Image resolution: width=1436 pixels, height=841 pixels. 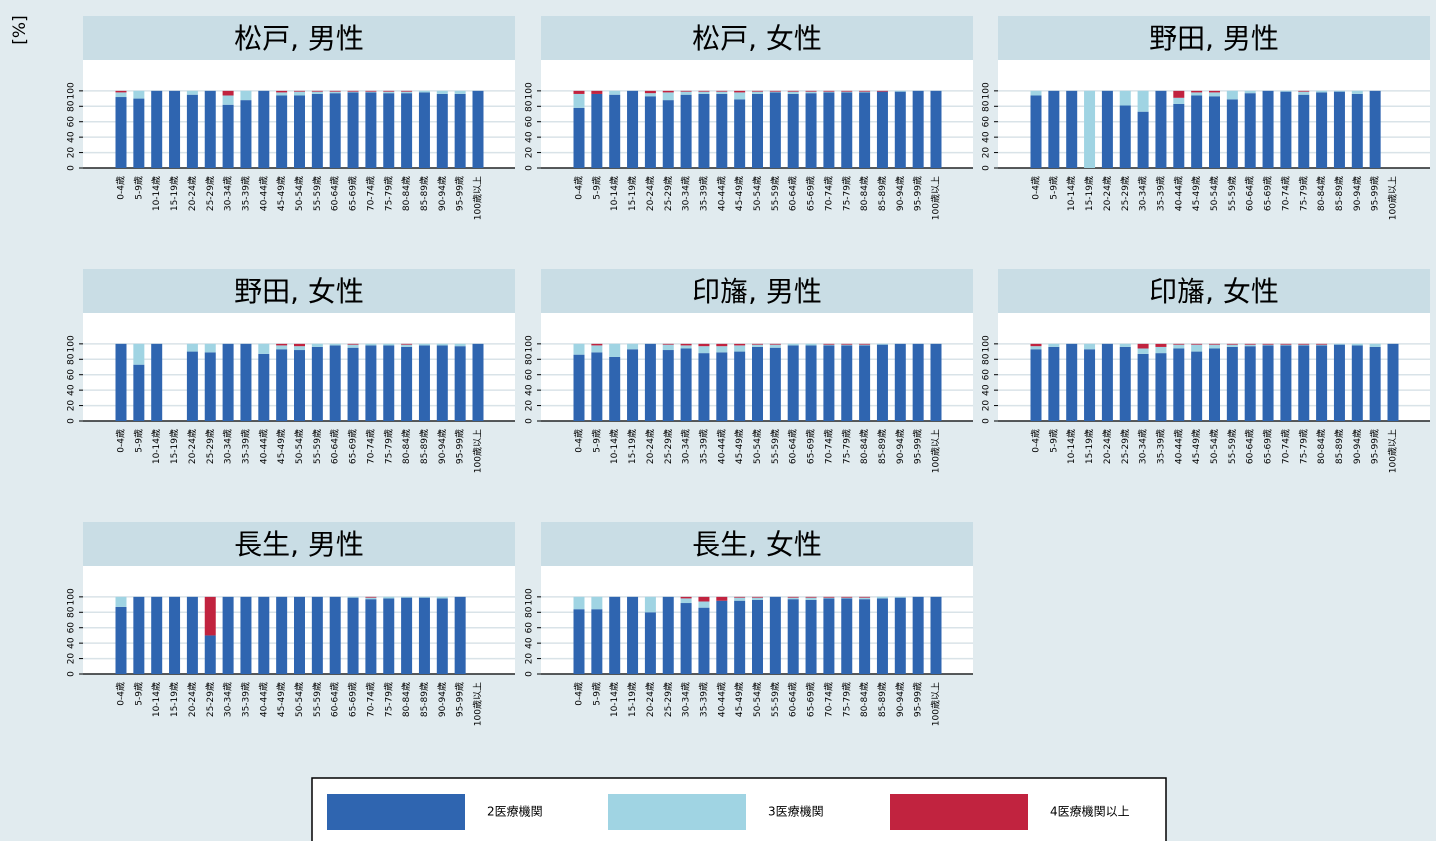 I want to click on y-axis-label: [%], so click(x=20, y=29).